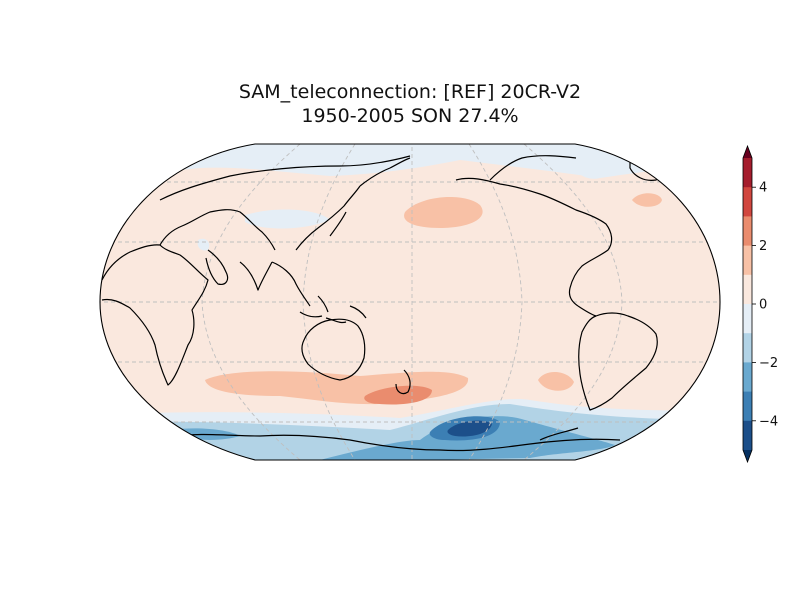 The height and width of the screenshot is (600, 800). I want to click on colorbar, so click(747, 304).